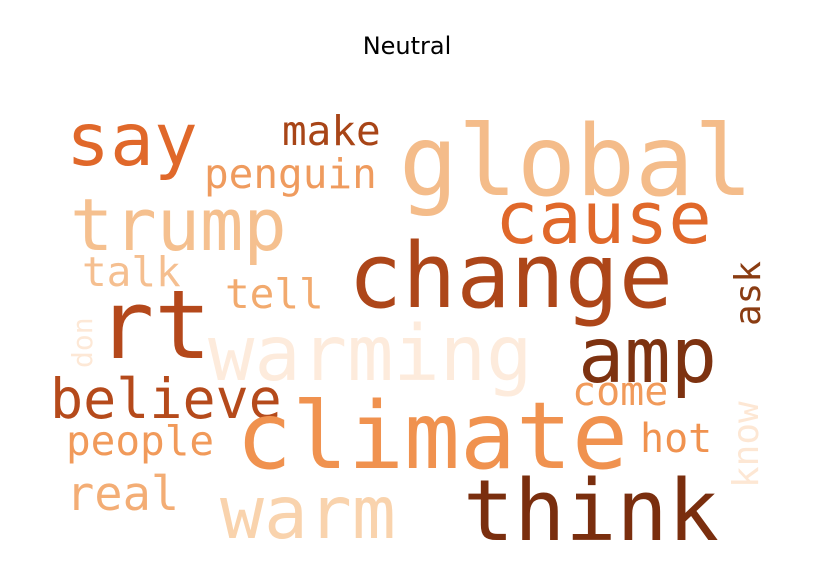  What do you see at coordinates (620, 392) in the screenshot?
I see `word-come: come` at bounding box center [620, 392].